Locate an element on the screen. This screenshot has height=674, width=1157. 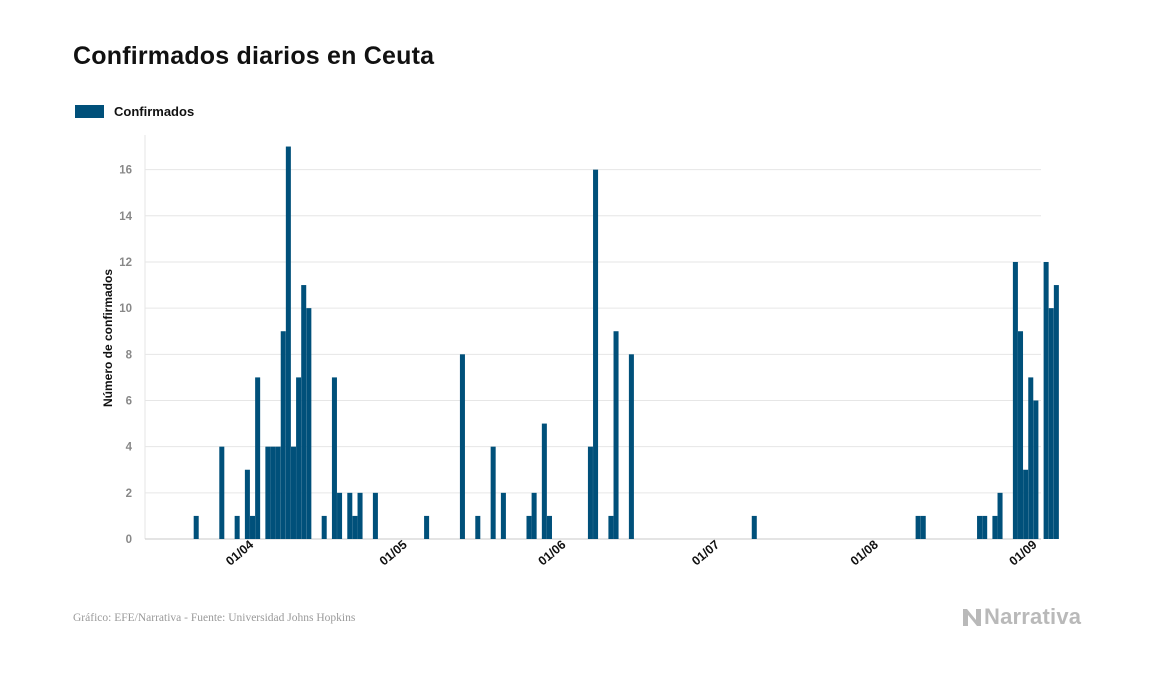
x-tick-label: 01/09 is located at coordinates (1023, 552).